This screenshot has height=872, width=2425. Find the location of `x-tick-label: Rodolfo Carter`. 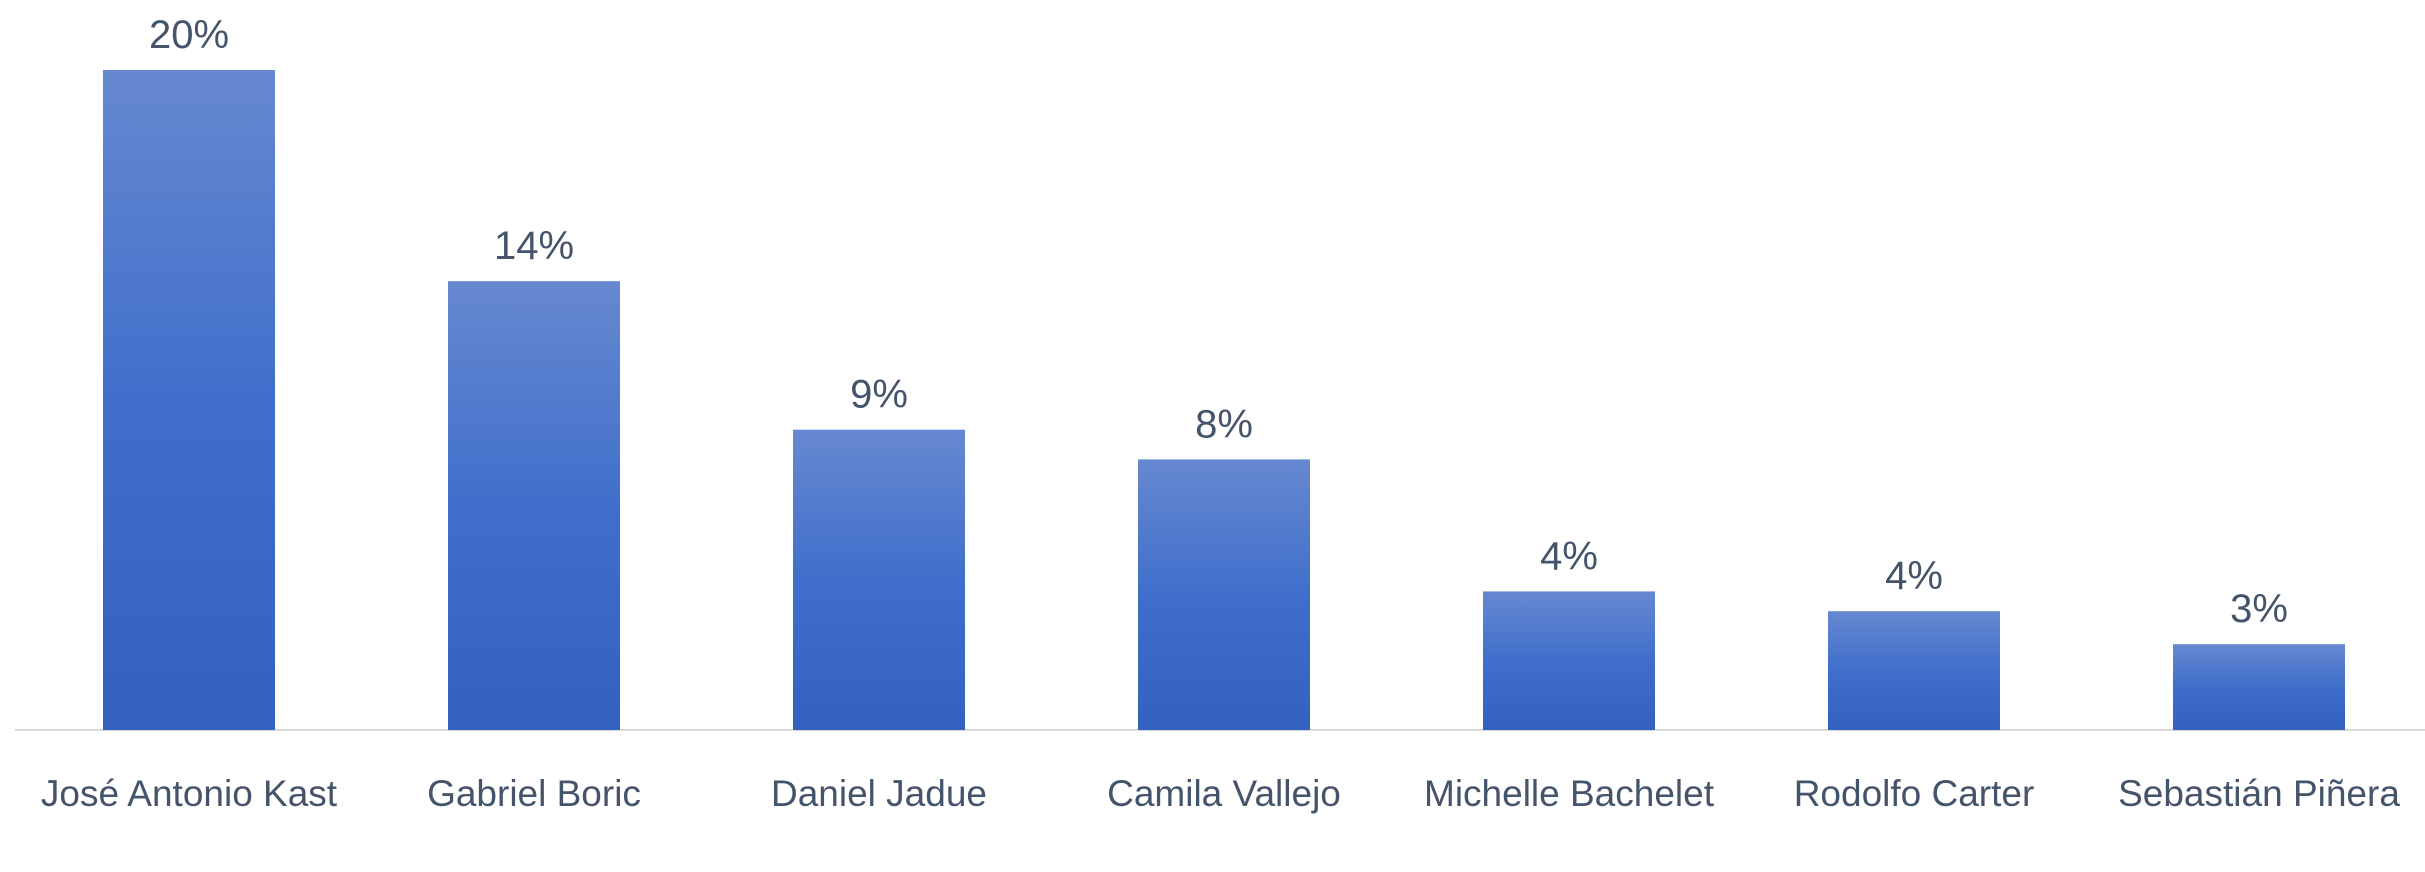

x-tick-label: Rodolfo Carter is located at coordinates (1914, 793).